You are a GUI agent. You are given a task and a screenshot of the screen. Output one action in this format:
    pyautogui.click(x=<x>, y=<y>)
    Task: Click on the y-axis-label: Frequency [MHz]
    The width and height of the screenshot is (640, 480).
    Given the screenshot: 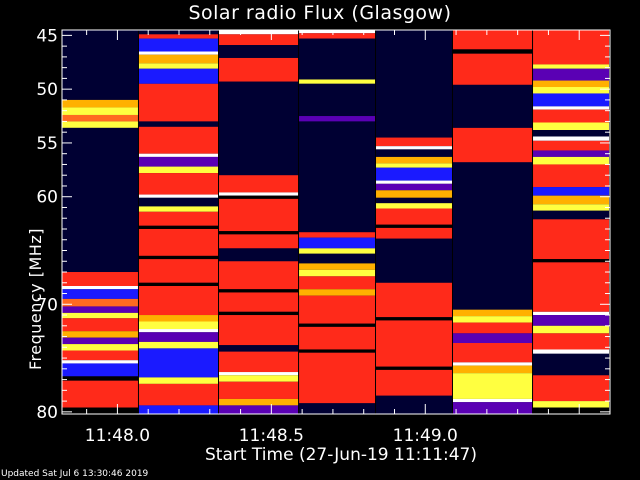 What is the action you would take?
    pyautogui.click(x=35, y=299)
    